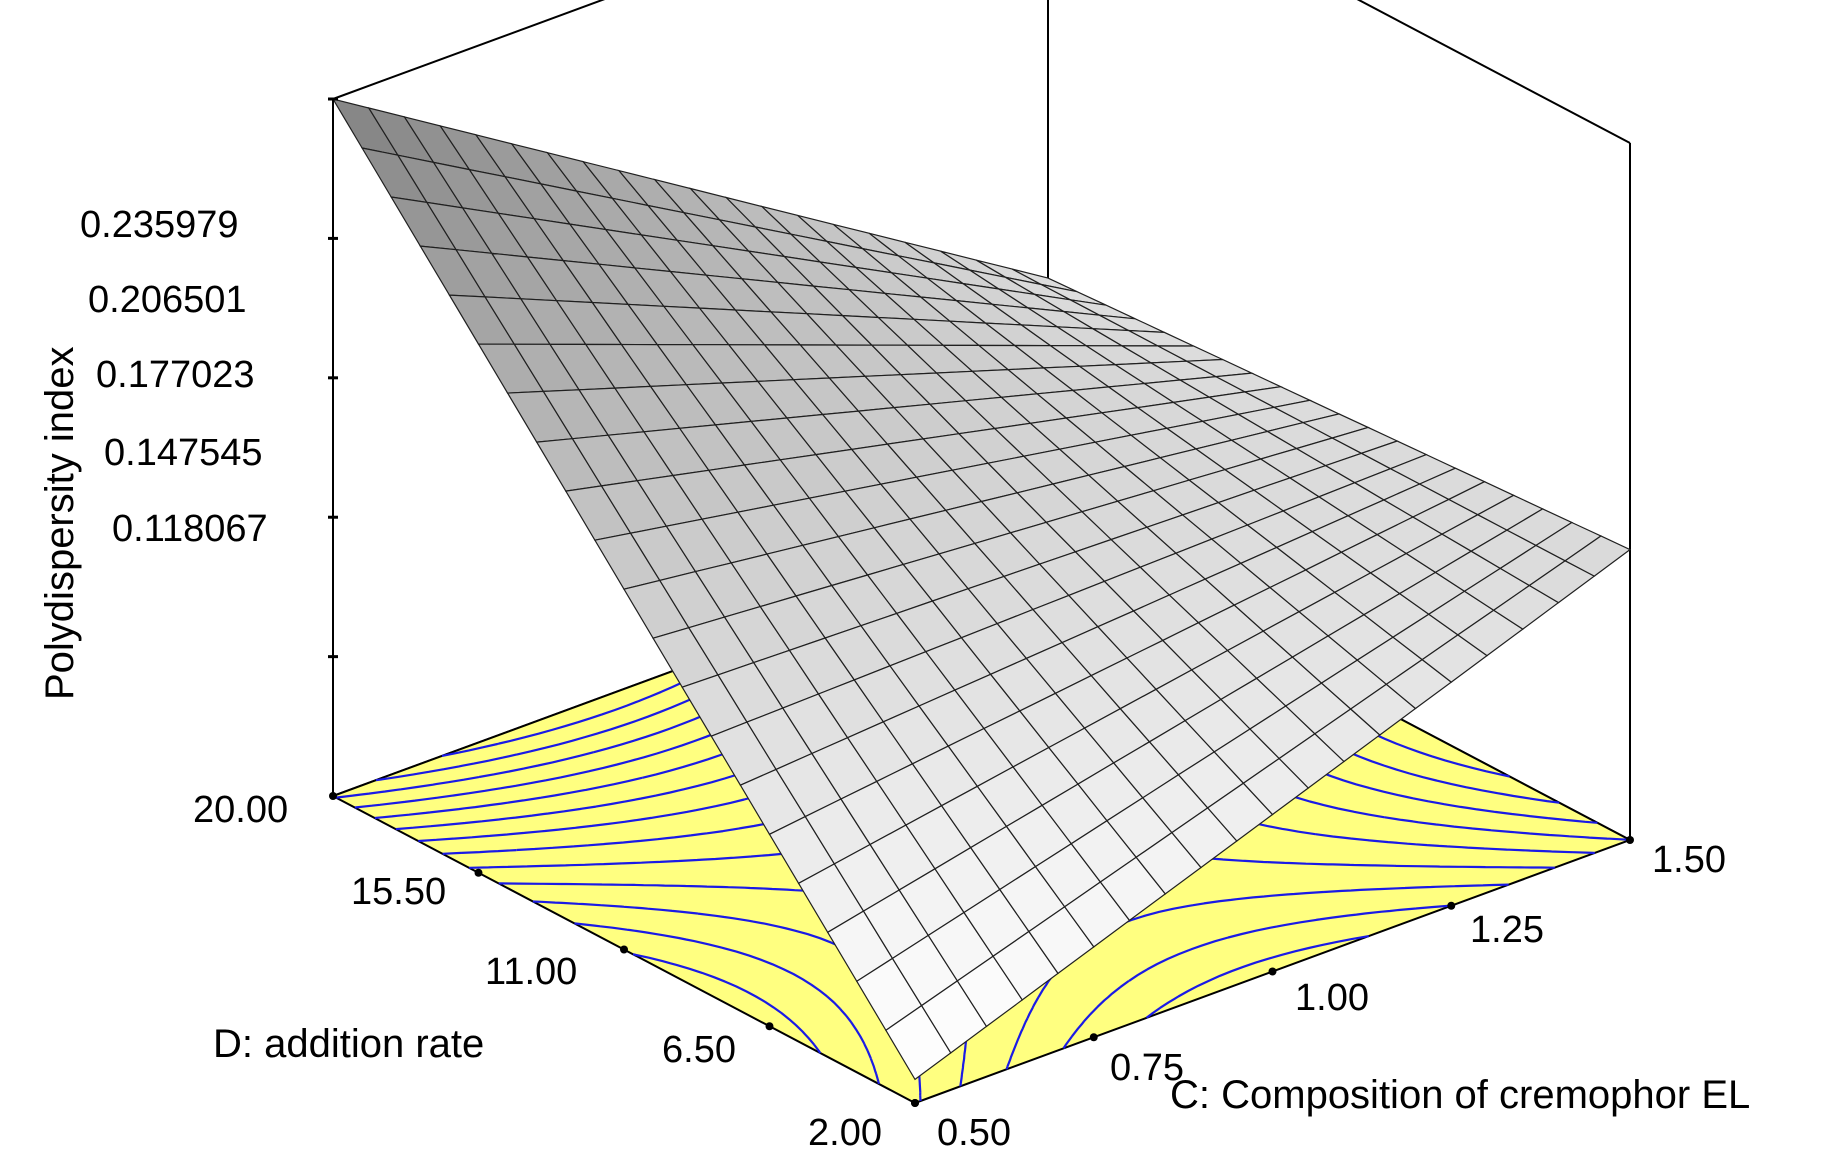 Image resolution: width=1829 pixels, height=1157 pixels. What do you see at coordinates (159, 225) in the screenshot?
I see `z-tick-label: 0.235979` at bounding box center [159, 225].